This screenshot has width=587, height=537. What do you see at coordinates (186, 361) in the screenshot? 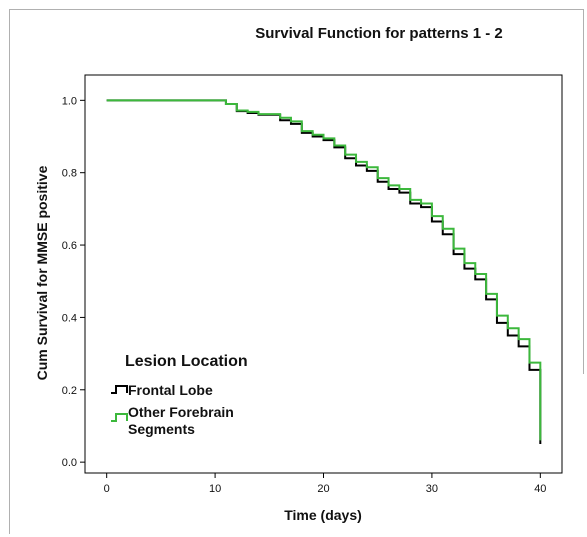
I see `legend-title: Lesion Location` at bounding box center [186, 361].